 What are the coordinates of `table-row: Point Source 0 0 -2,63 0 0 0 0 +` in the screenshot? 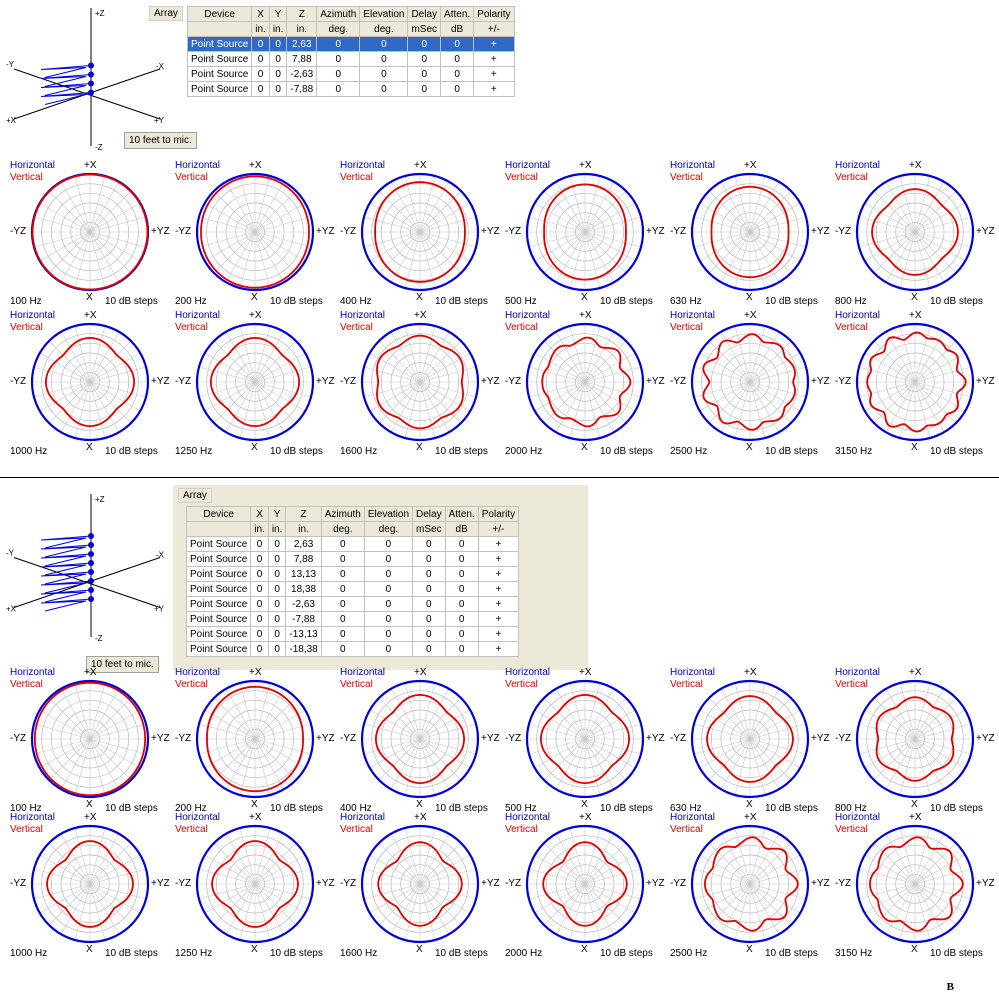 It's located at (352, 604).